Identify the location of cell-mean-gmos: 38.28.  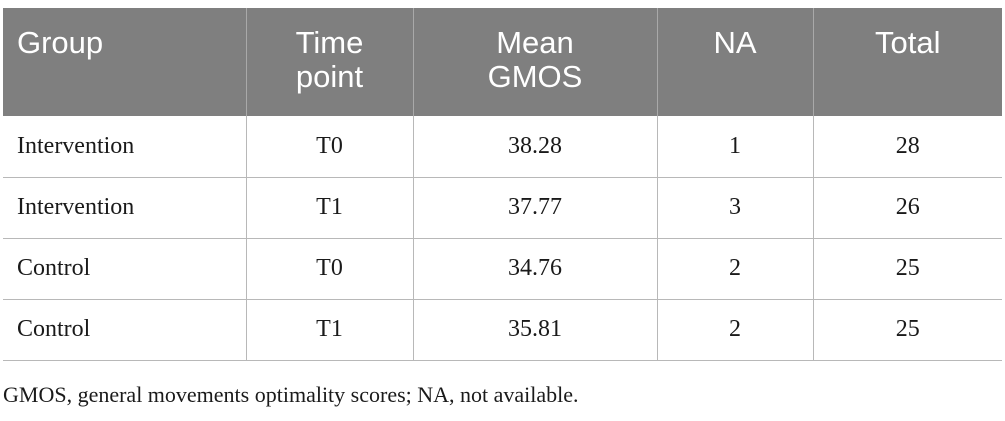
(534, 147).